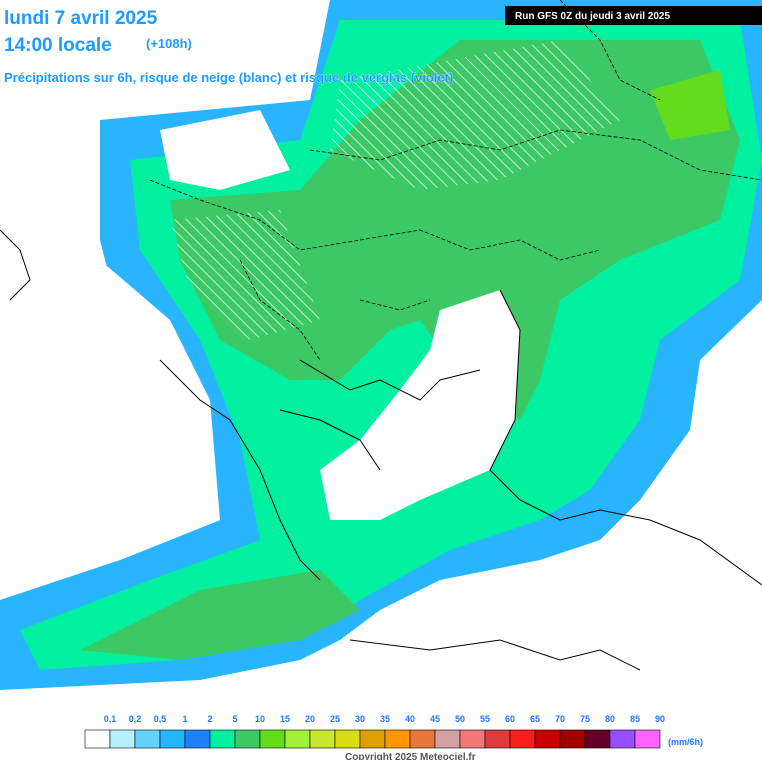  Describe the element at coordinates (585, 719) in the screenshot. I see `legend-label: 75` at that location.